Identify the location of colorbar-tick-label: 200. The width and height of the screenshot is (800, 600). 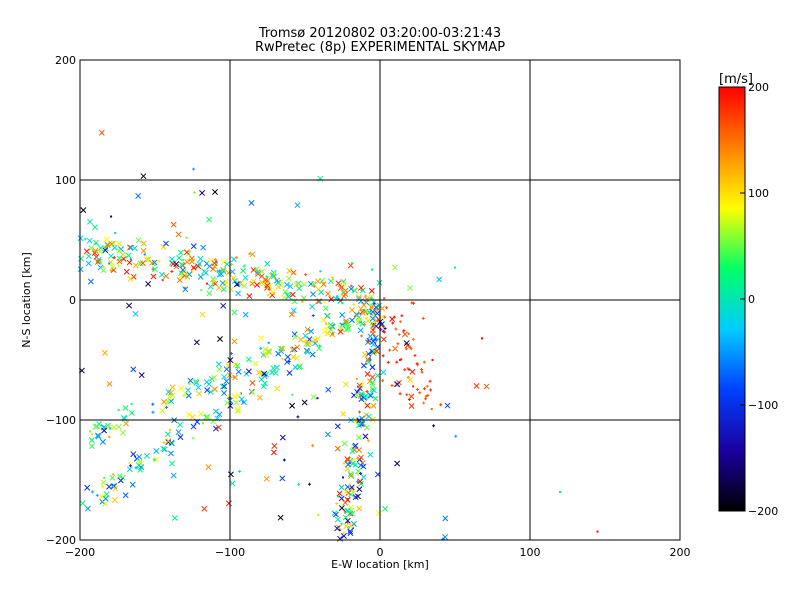
(758, 87).